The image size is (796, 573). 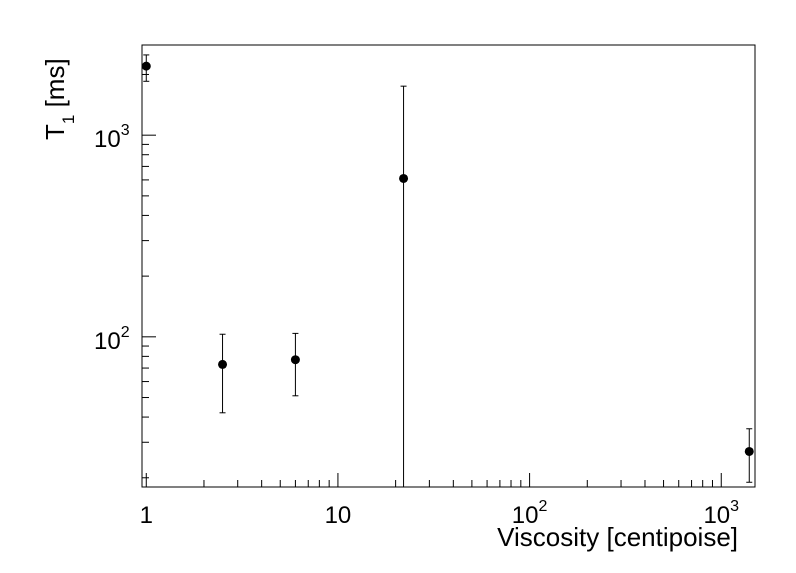 I want to click on y-tick-label: 10², so click(x=112, y=339).